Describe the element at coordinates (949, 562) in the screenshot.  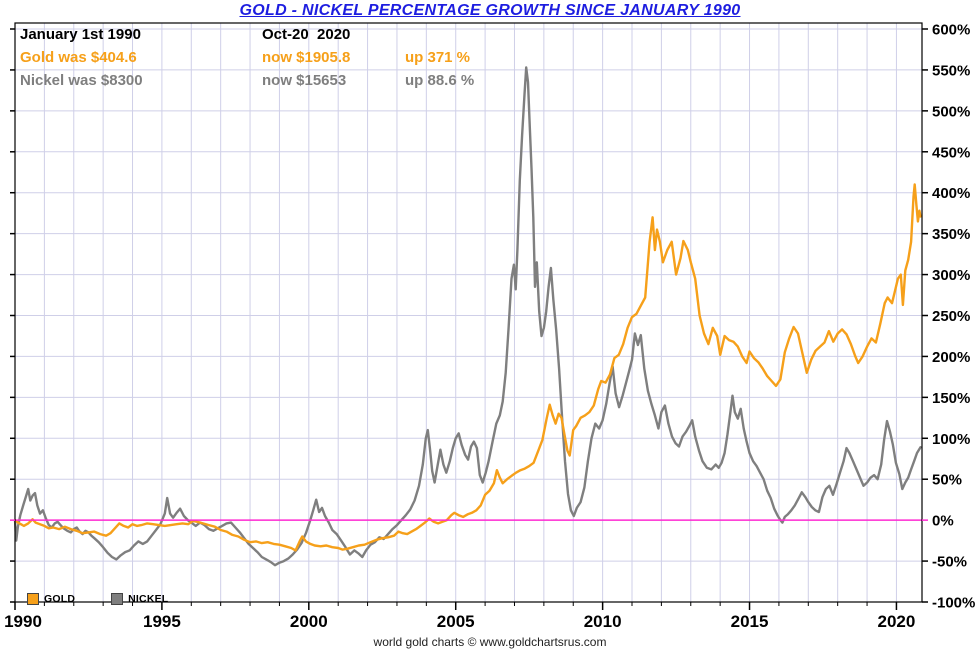
I see `y-tick-label: -50%` at that location.